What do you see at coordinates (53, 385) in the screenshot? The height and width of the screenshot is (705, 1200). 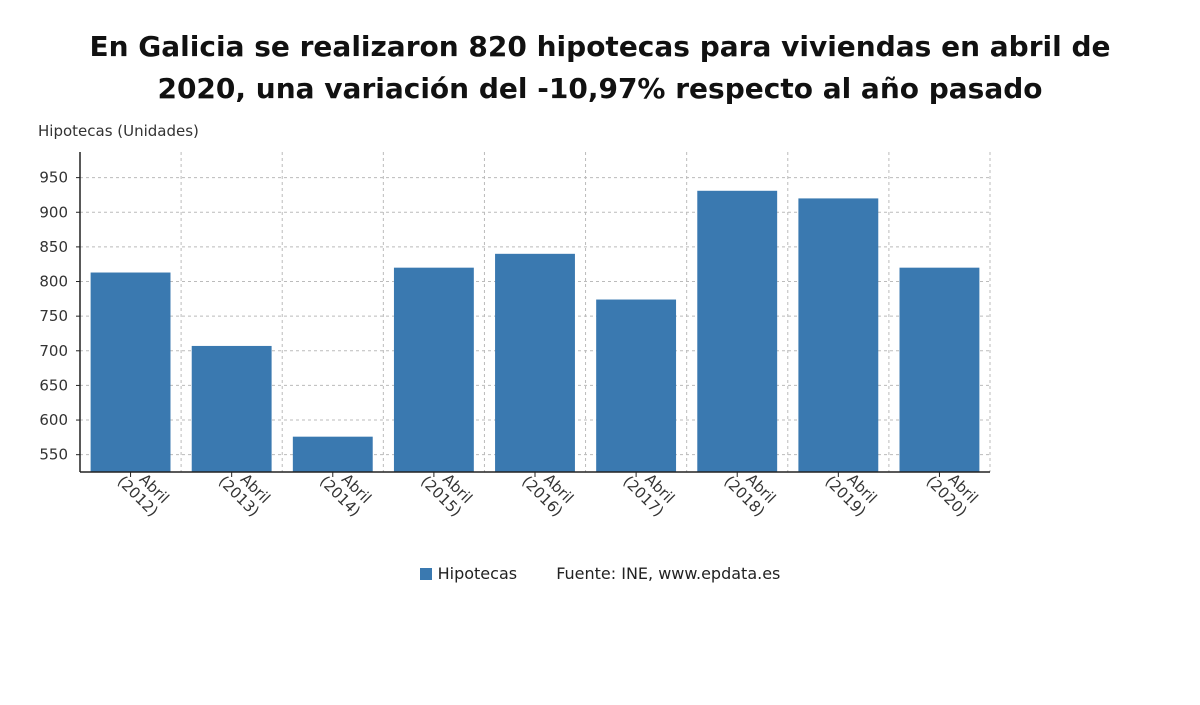 I see `y-tick-label-650: 650` at bounding box center [53, 385].